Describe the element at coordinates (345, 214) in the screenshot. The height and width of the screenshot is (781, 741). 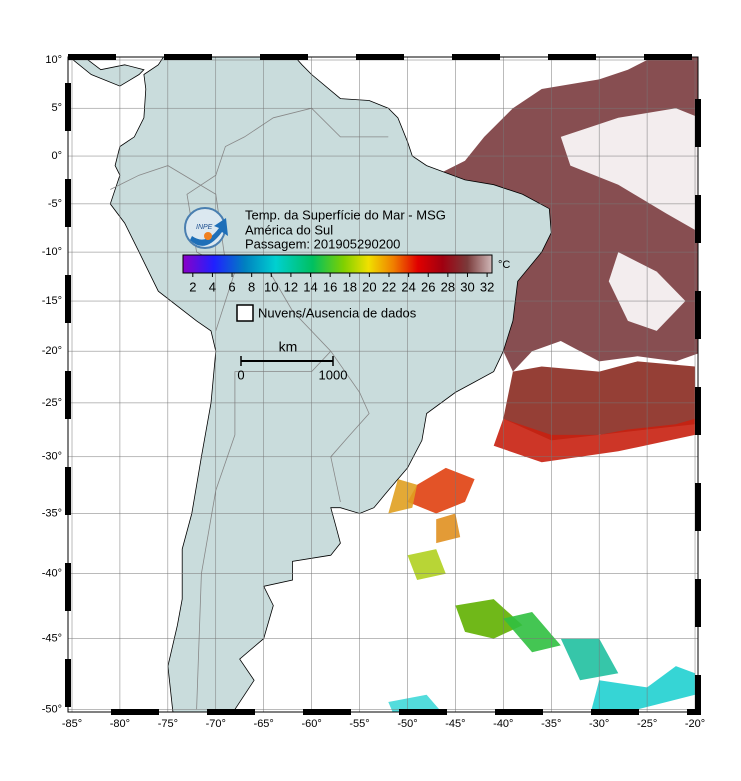
I see `title-line: Temp. da Superfície do Mar - MSG` at that location.